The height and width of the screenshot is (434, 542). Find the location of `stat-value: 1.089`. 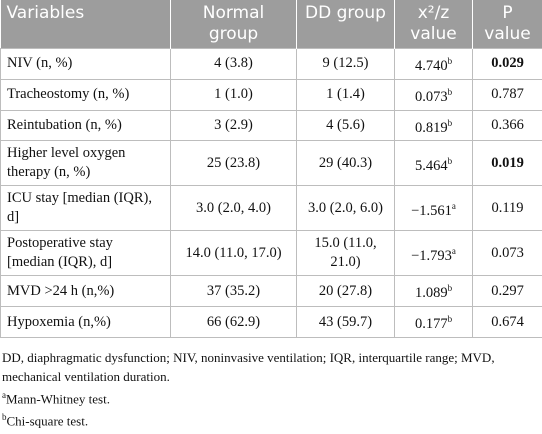

stat-value: 1.089 is located at coordinates (431, 293).